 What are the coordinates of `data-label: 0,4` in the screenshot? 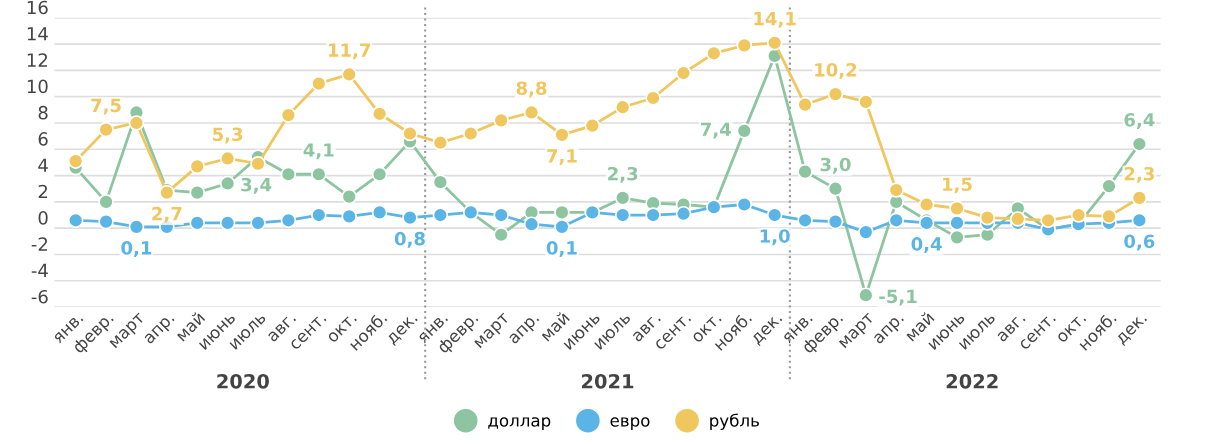 It's located at (926, 245).